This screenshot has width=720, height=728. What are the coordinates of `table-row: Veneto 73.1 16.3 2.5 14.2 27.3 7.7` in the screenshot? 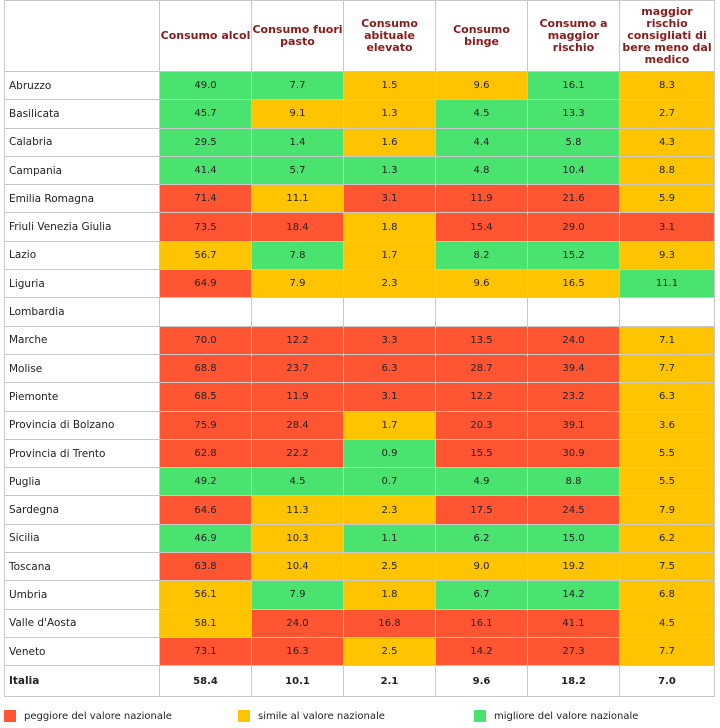 It's located at (359, 651).